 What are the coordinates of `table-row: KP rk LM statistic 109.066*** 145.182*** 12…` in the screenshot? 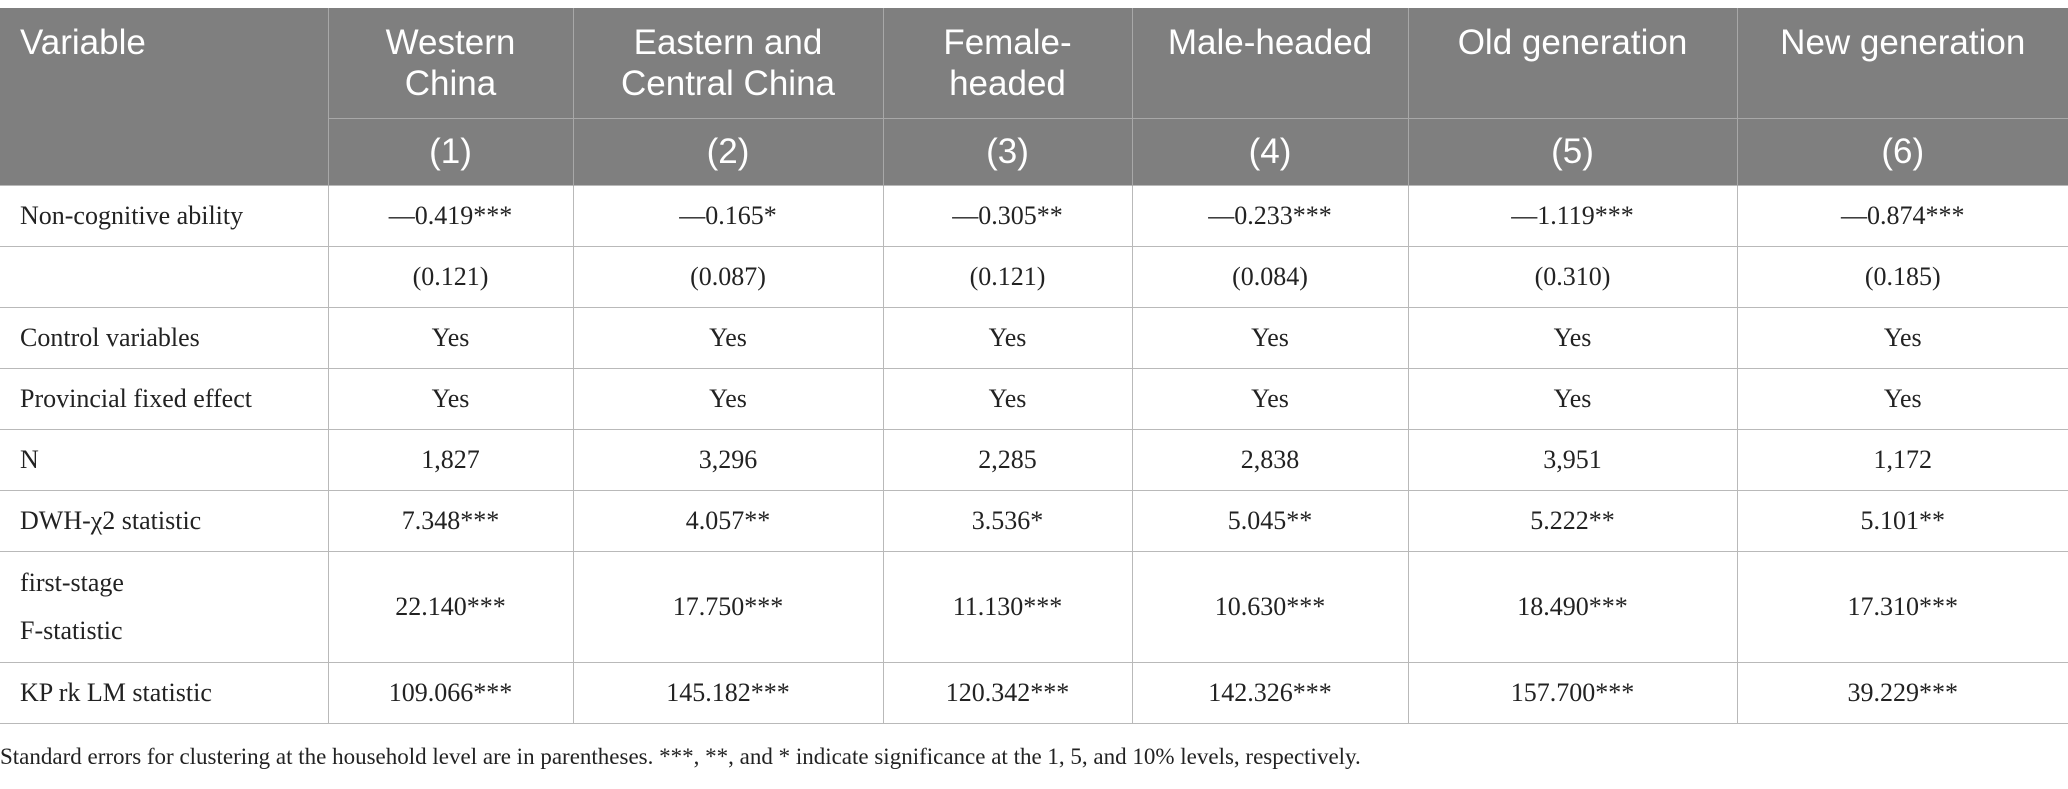 It's located at (1034, 692).